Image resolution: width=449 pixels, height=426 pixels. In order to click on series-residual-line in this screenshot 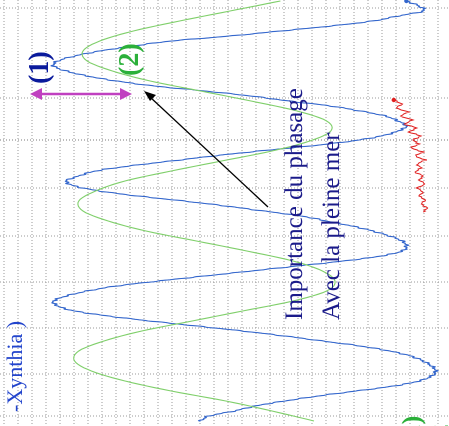, I will do `click(411, 156)`.